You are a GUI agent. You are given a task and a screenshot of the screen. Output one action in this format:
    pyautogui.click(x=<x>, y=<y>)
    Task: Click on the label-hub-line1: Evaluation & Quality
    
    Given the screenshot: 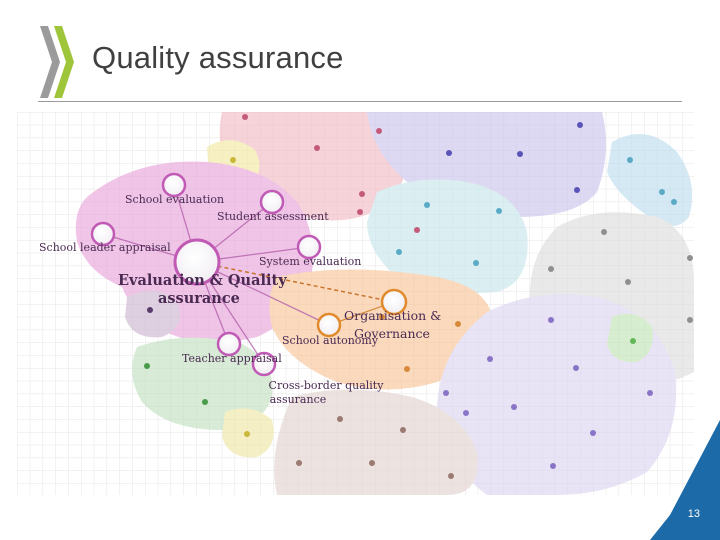 What is the action you would take?
    pyautogui.click(x=202, y=280)
    